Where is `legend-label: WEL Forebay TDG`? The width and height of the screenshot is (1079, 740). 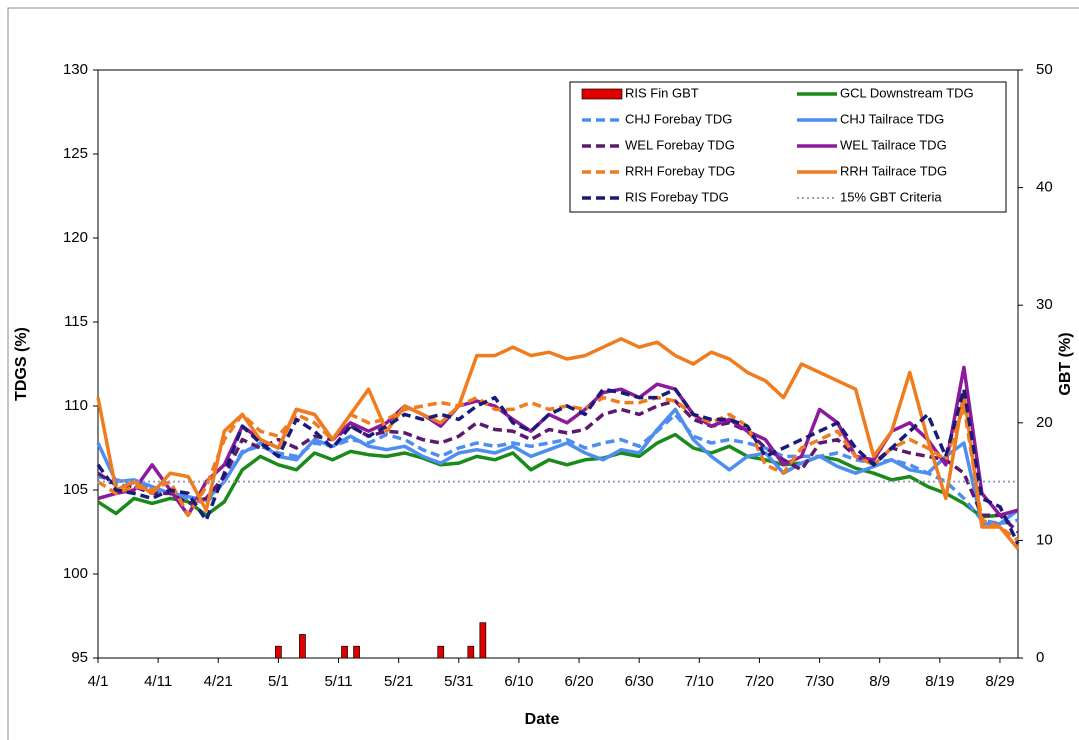 legend-label: WEL Forebay TDG is located at coordinates (680, 144).